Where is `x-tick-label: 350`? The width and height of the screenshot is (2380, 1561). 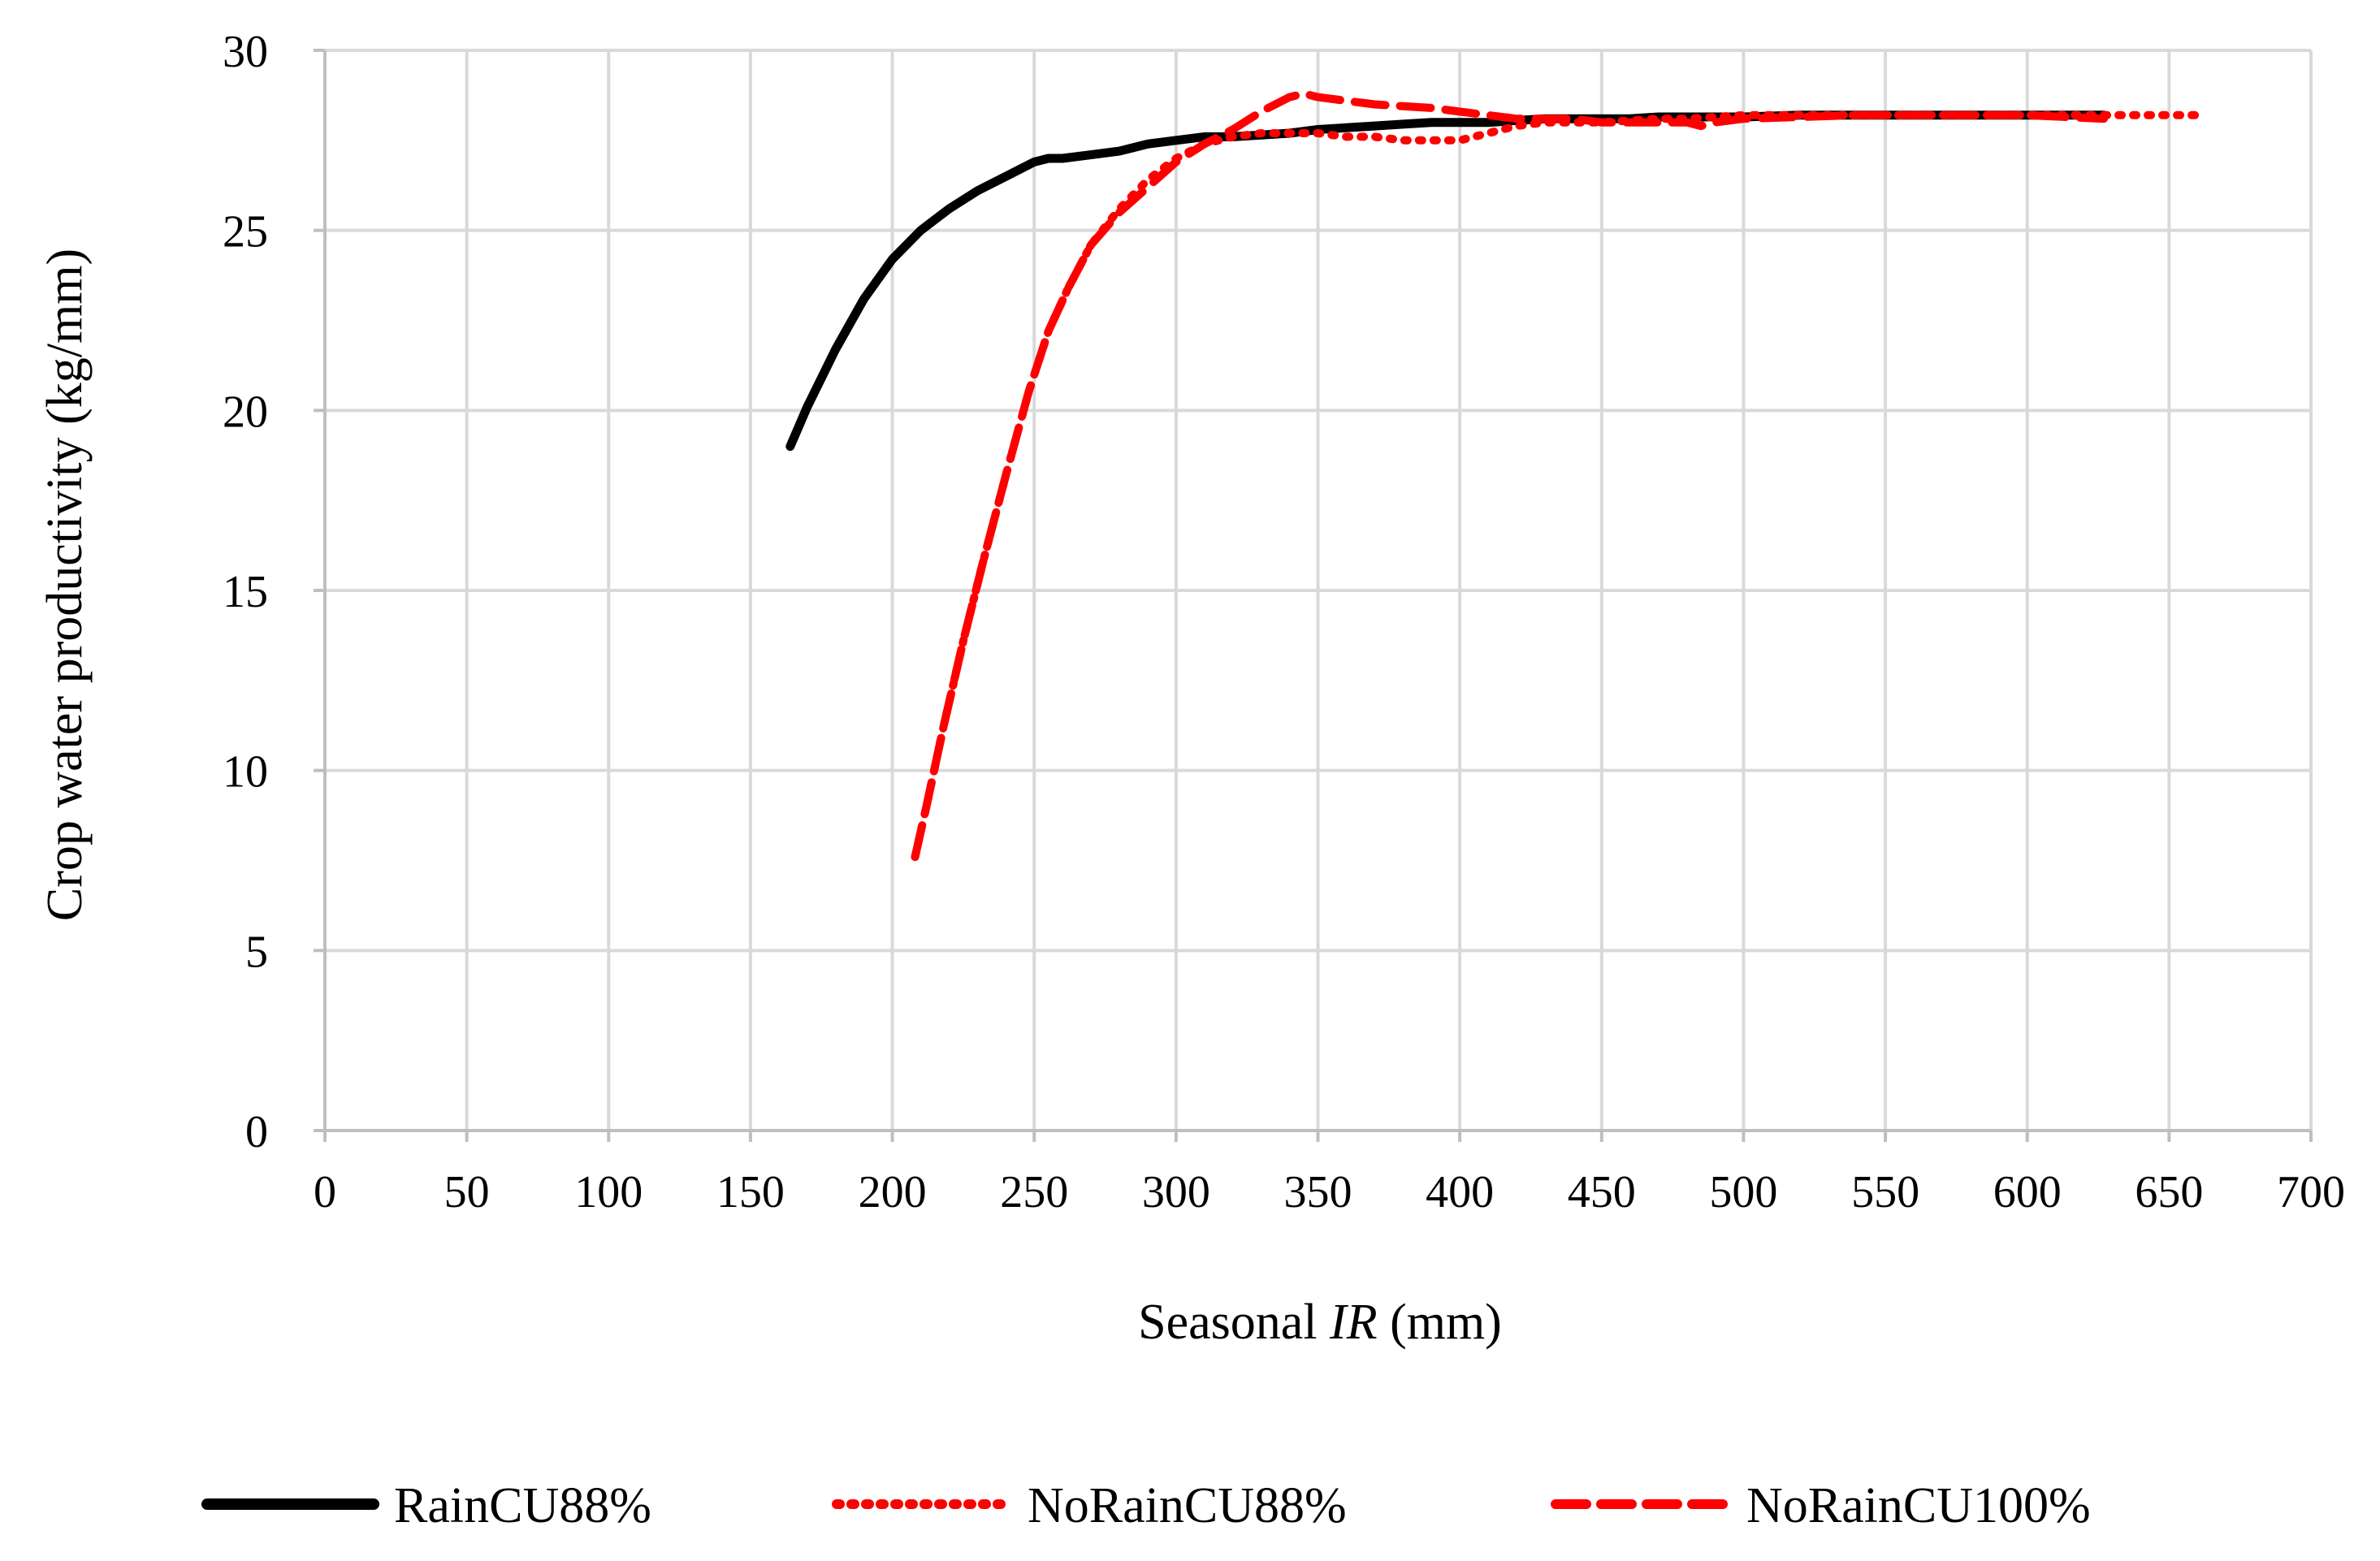
x-tick-label: 350 is located at coordinates (1318, 1192).